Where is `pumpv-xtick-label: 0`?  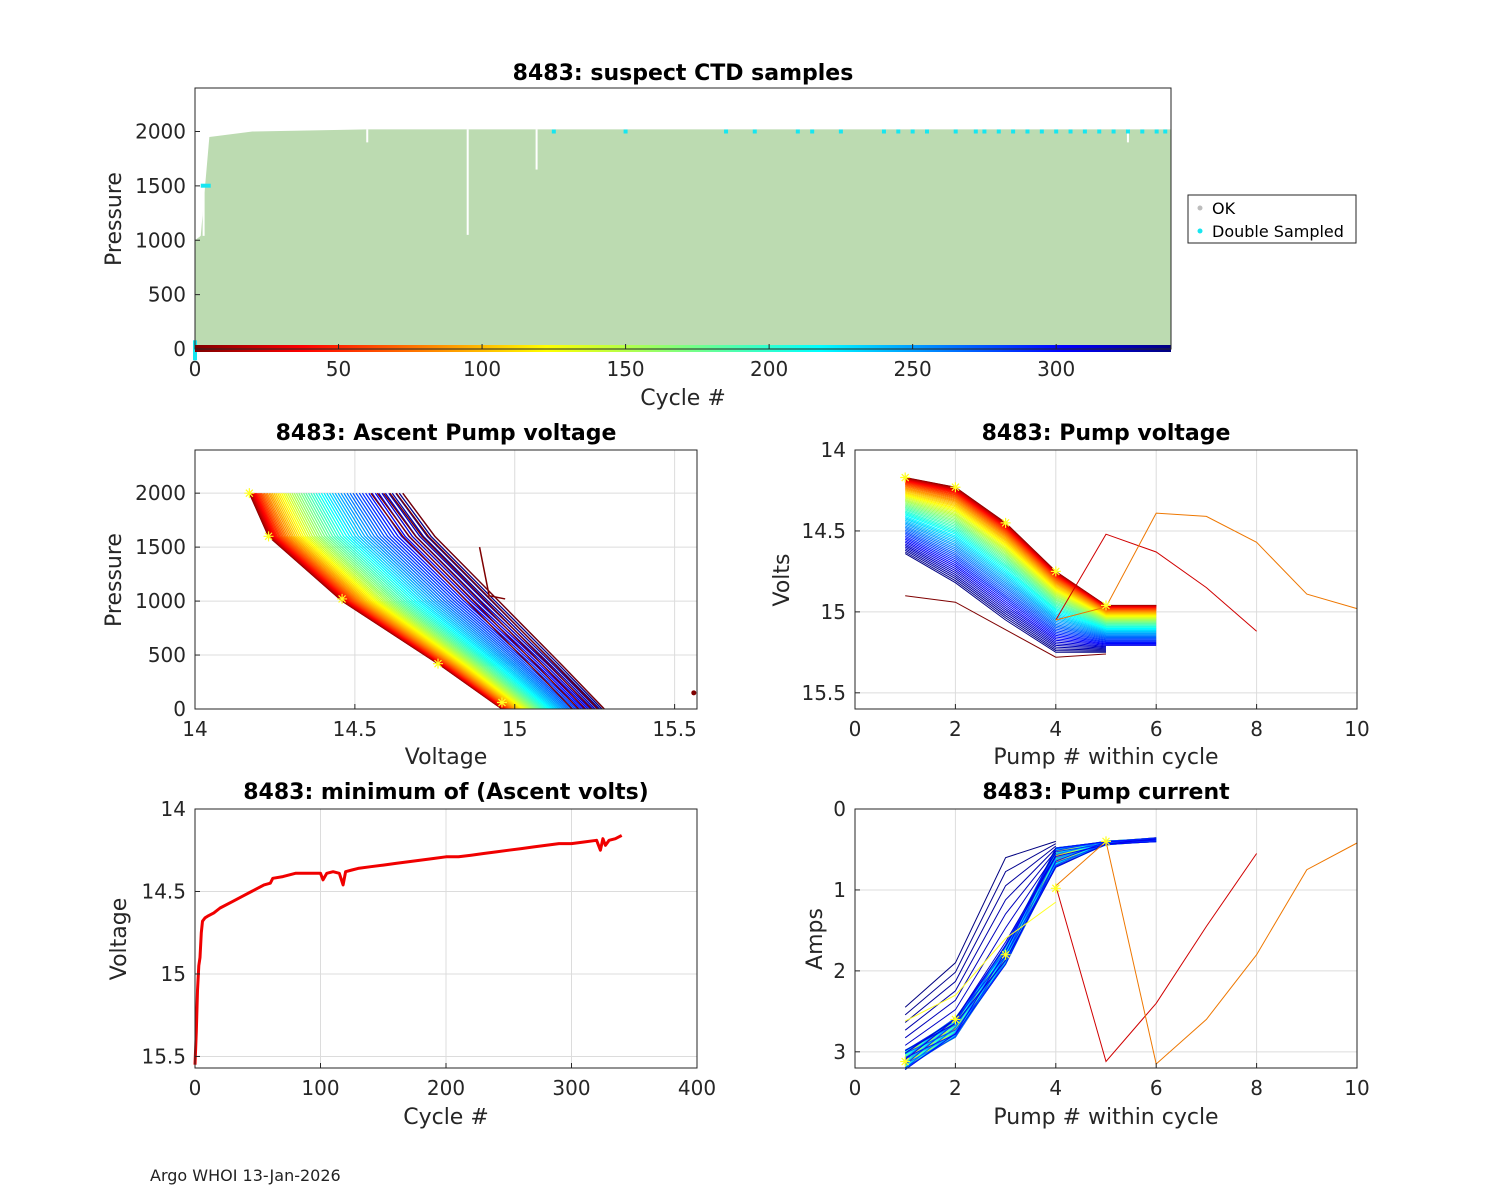
pumpv-xtick-label: 0 is located at coordinates (855, 729).